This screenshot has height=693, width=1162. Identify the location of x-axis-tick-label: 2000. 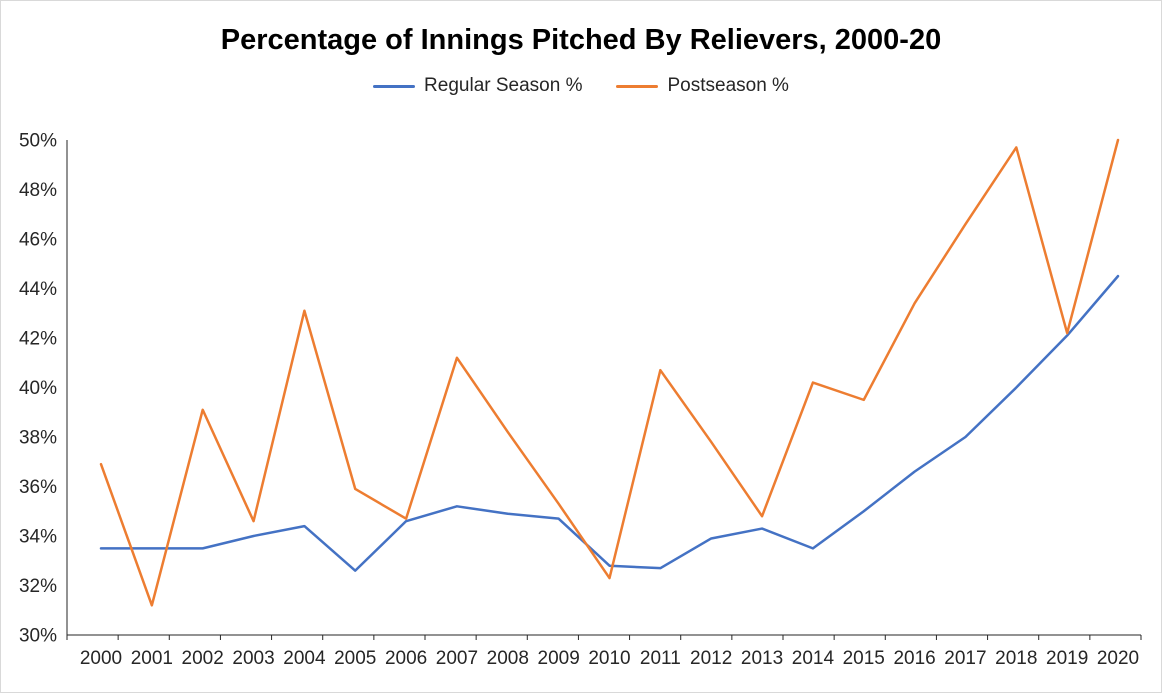
(101, 658).